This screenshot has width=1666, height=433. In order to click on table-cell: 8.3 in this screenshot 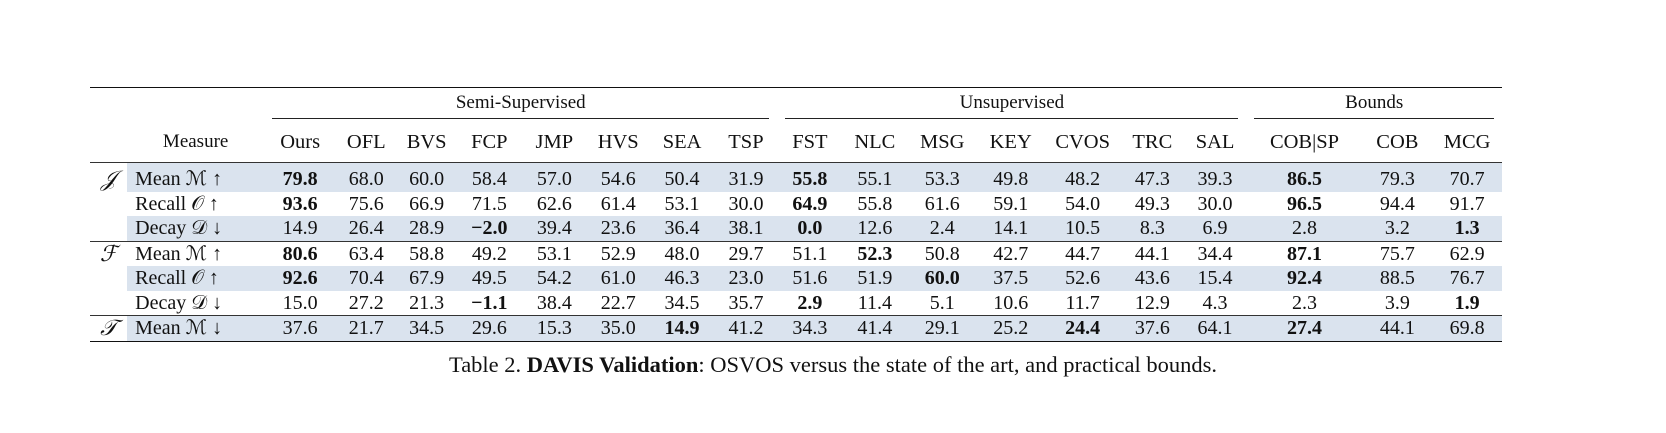, I will do `click(1152, 228)`.